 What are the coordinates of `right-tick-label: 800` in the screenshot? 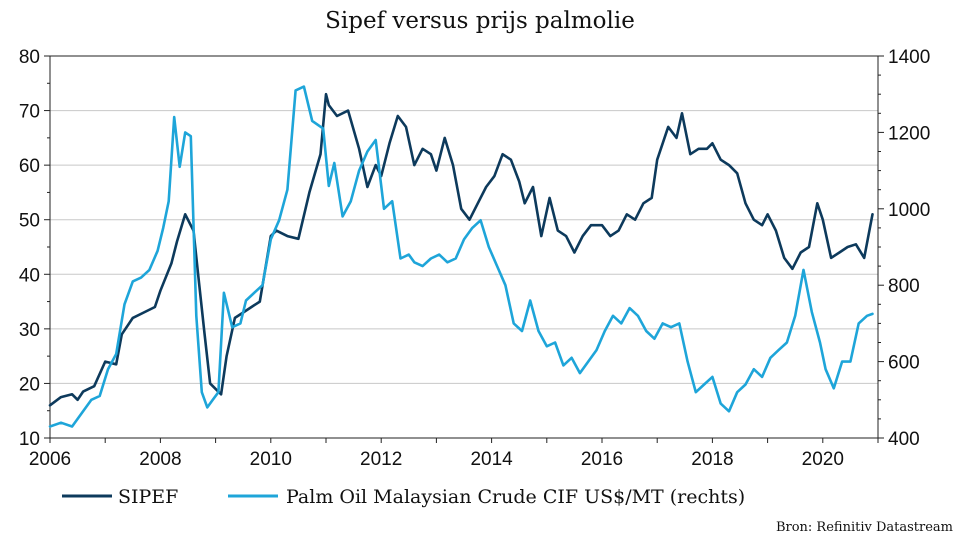 It's located at (904, 286).